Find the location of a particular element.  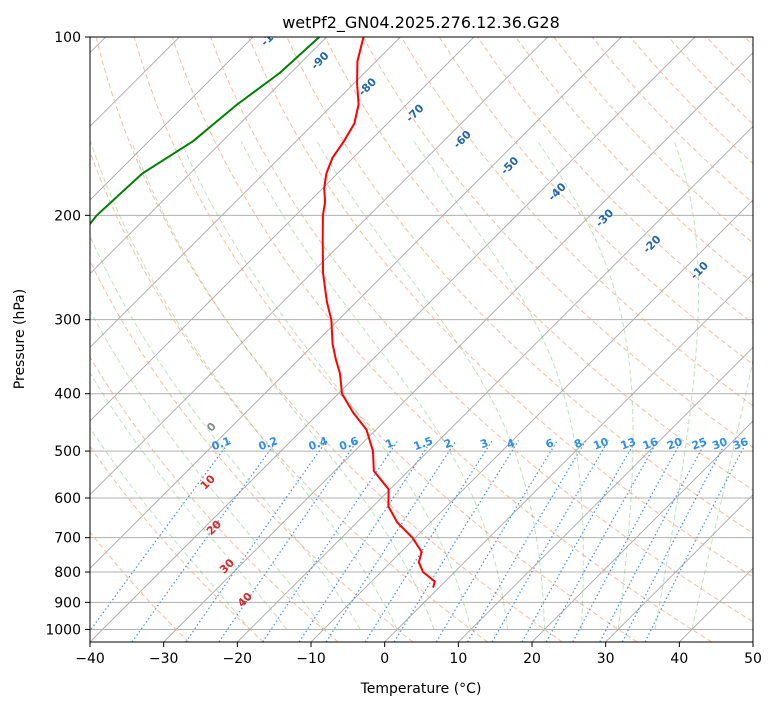

y-tick-label: 900 is located at coordinates (67, 603).